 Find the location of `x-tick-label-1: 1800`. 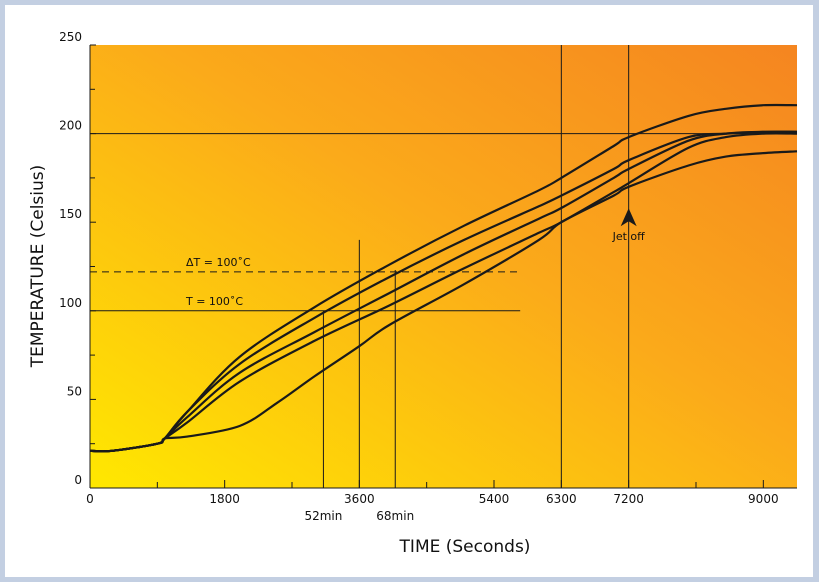

x-tick-label-1: 1800 is located at coordinates (224, 499).